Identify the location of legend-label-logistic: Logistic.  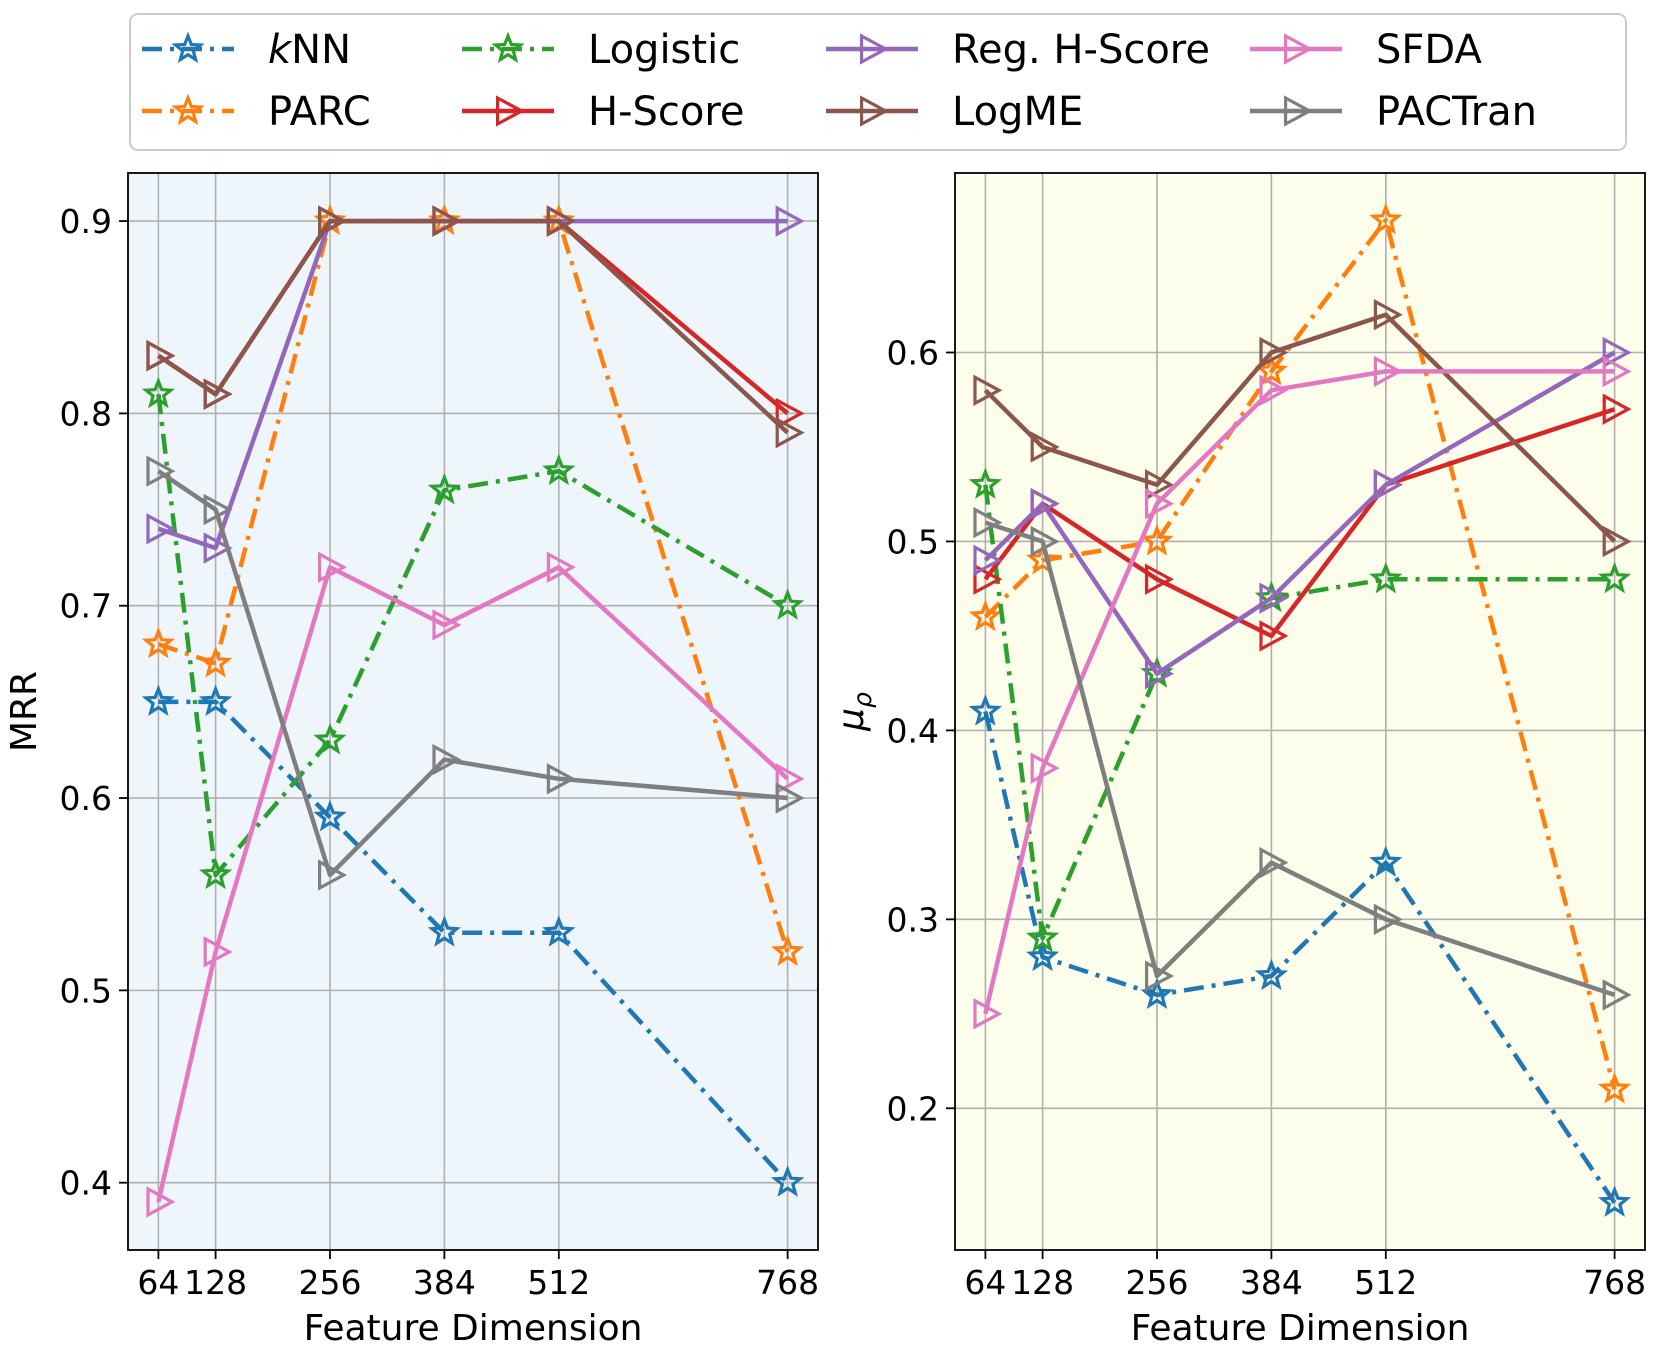
(664, 50).